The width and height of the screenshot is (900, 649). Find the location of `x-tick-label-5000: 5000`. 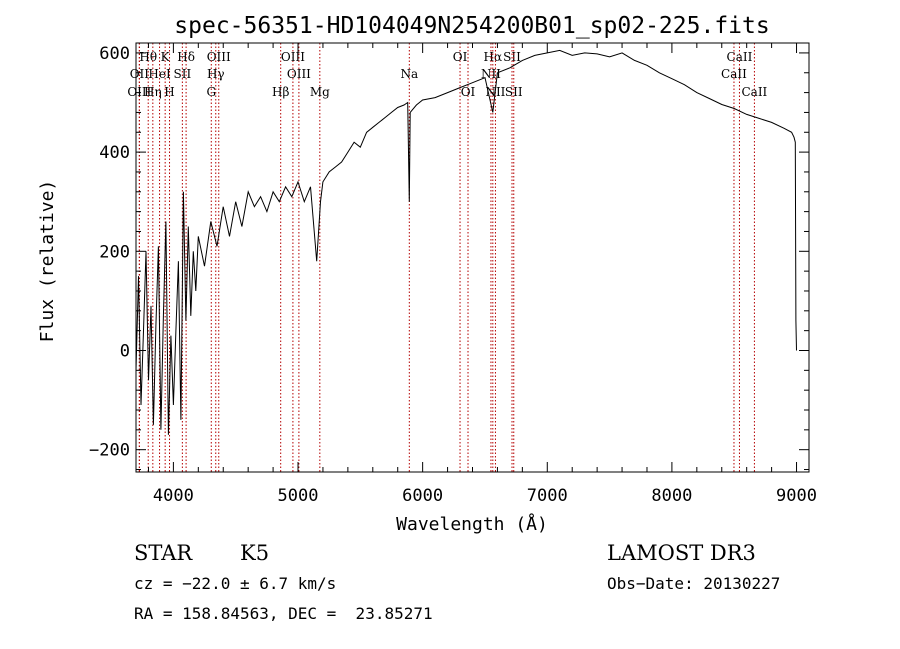

x-tick-label-5000: 5000 is located at coordinates (298, 496).